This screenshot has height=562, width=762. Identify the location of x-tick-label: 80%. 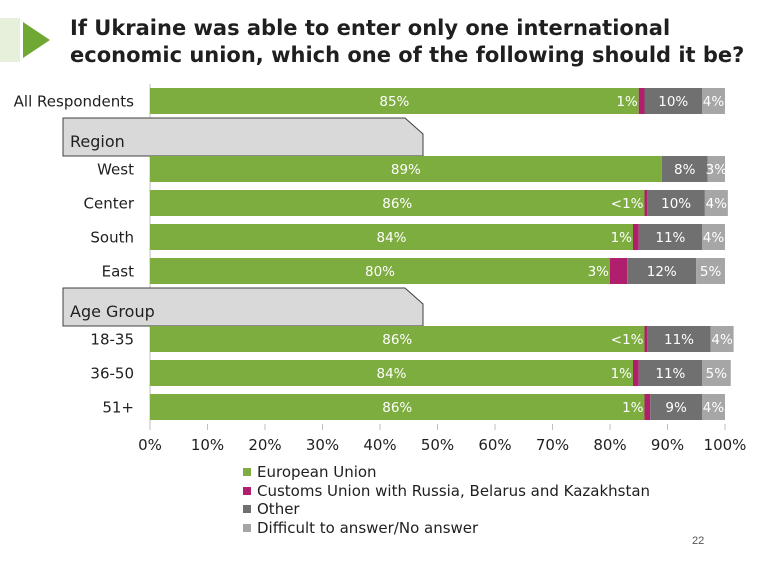
(609, 445).